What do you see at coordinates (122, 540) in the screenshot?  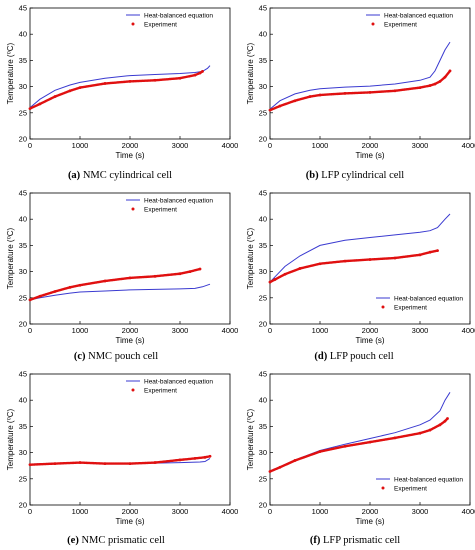 I see `caption-text: NMC prismatic cell` at bounding box center [122, 540].